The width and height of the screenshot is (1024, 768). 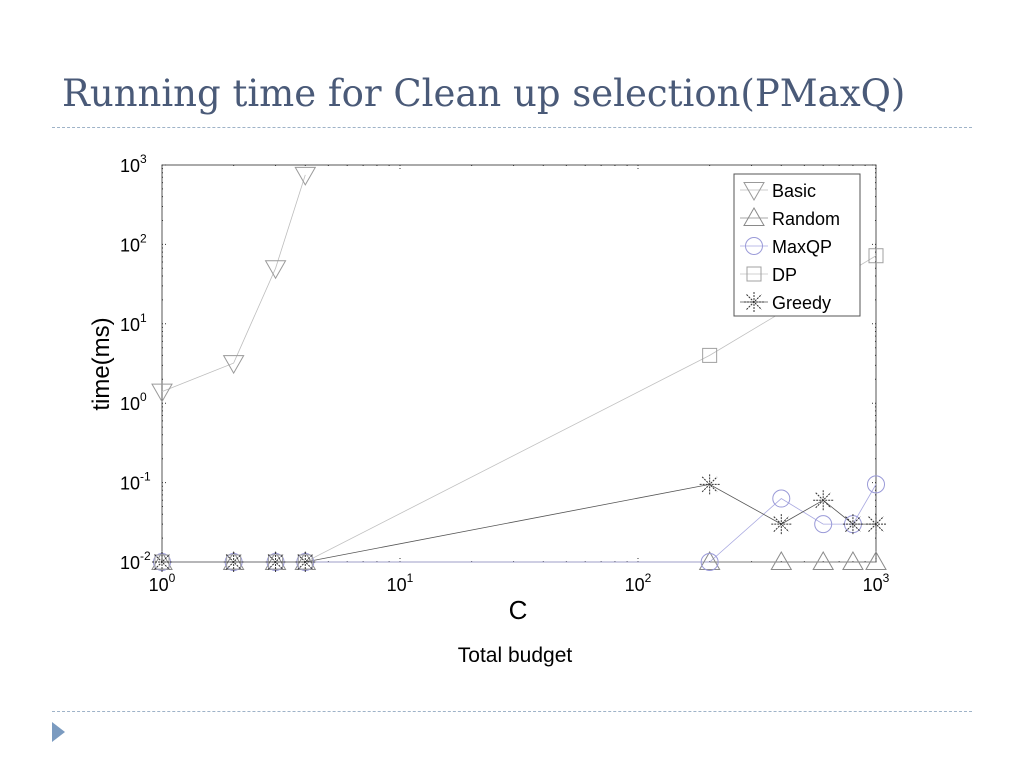 I want to click on y-tick-label: 10⁻¹, so click(x=135, y=482).